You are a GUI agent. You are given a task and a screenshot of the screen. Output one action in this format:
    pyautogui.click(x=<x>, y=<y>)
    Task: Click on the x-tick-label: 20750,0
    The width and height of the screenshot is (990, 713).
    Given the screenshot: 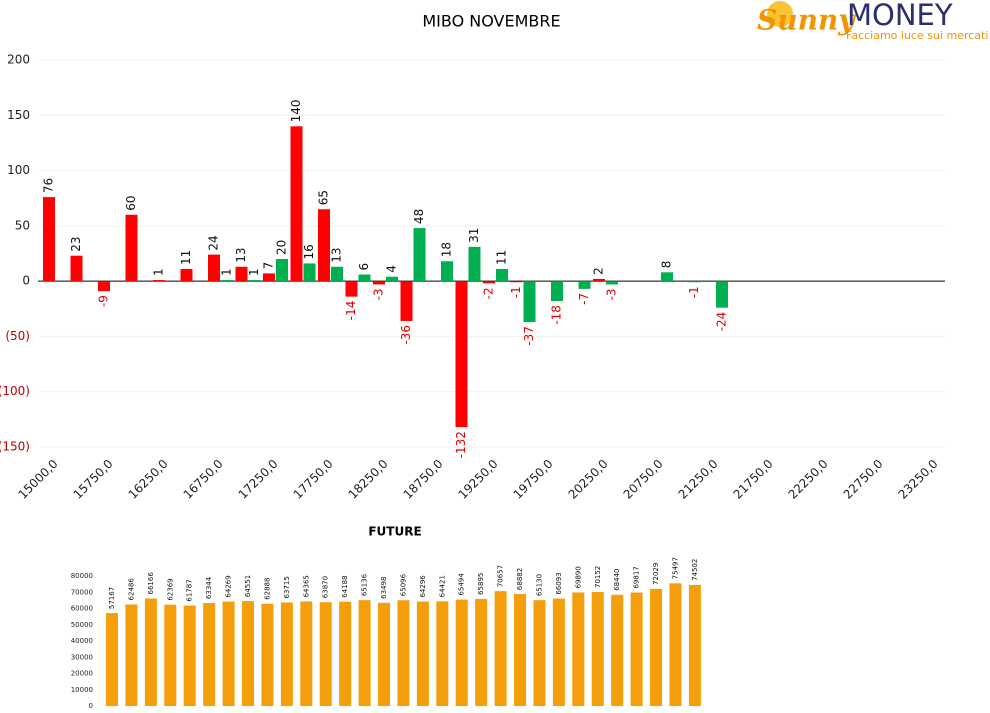 What is the action you would take?
    pyautogui.click(x=643, y=479)
    